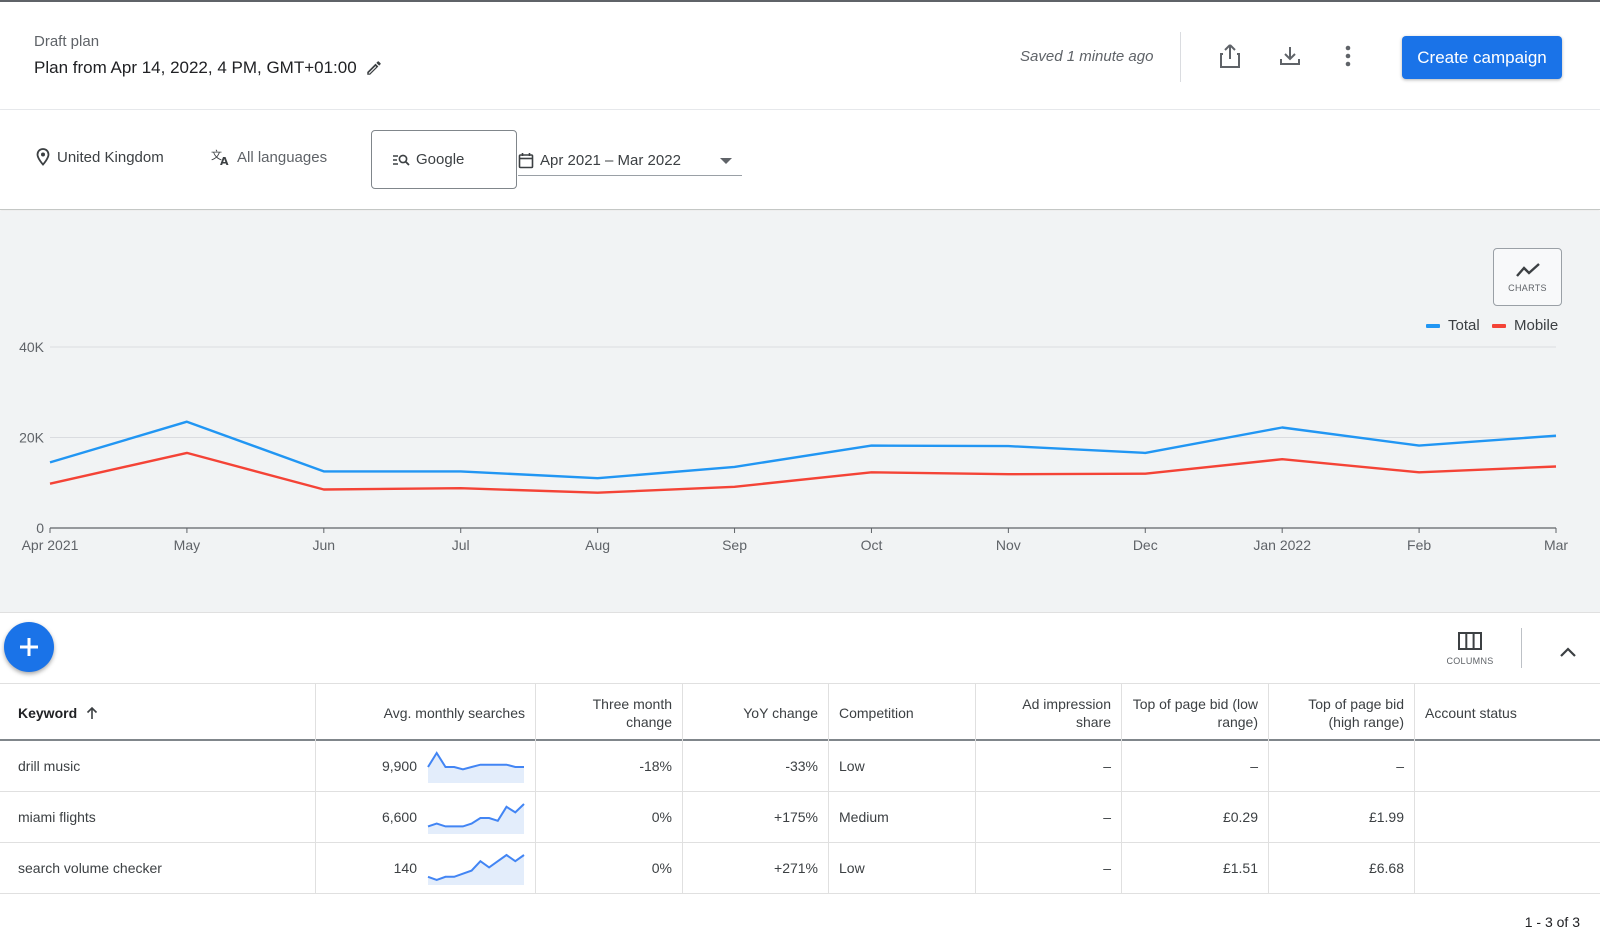  I want to click on cell-bid-low: –, so click(1195, 766).